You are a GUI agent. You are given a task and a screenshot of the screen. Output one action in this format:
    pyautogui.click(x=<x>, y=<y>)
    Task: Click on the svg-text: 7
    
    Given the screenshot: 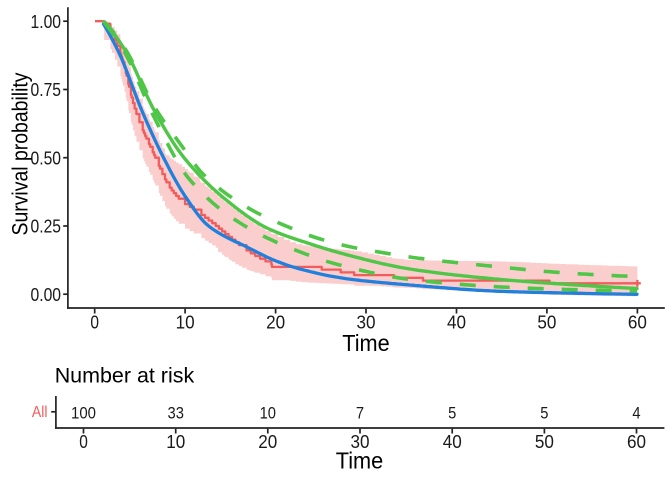 What is the action you would take?
    pyautogui.click(x=360, y=413)
    